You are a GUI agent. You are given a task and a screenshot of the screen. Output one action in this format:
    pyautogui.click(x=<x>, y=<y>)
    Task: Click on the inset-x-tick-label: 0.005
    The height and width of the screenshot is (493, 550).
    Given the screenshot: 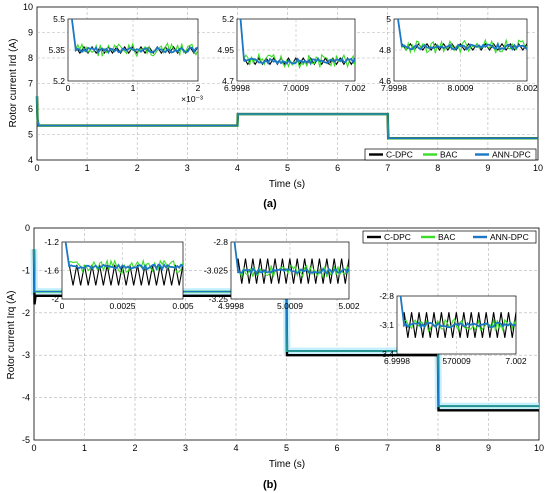 What is the action you would take?
    pyautogui.click(x=183, y=306)
    